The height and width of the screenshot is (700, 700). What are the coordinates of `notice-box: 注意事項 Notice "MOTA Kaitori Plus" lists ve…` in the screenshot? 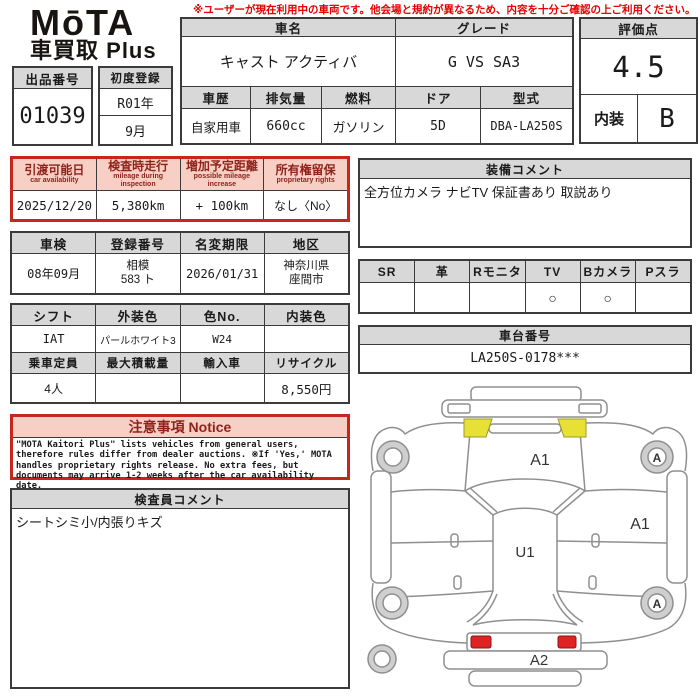 It's located at (180, 452).